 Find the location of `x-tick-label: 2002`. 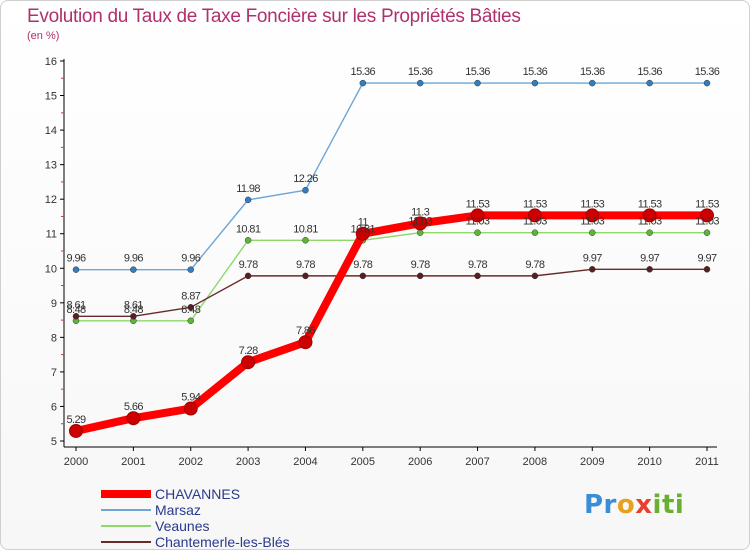

x-tick-label: 2002 is located at coordinates (190, 462).